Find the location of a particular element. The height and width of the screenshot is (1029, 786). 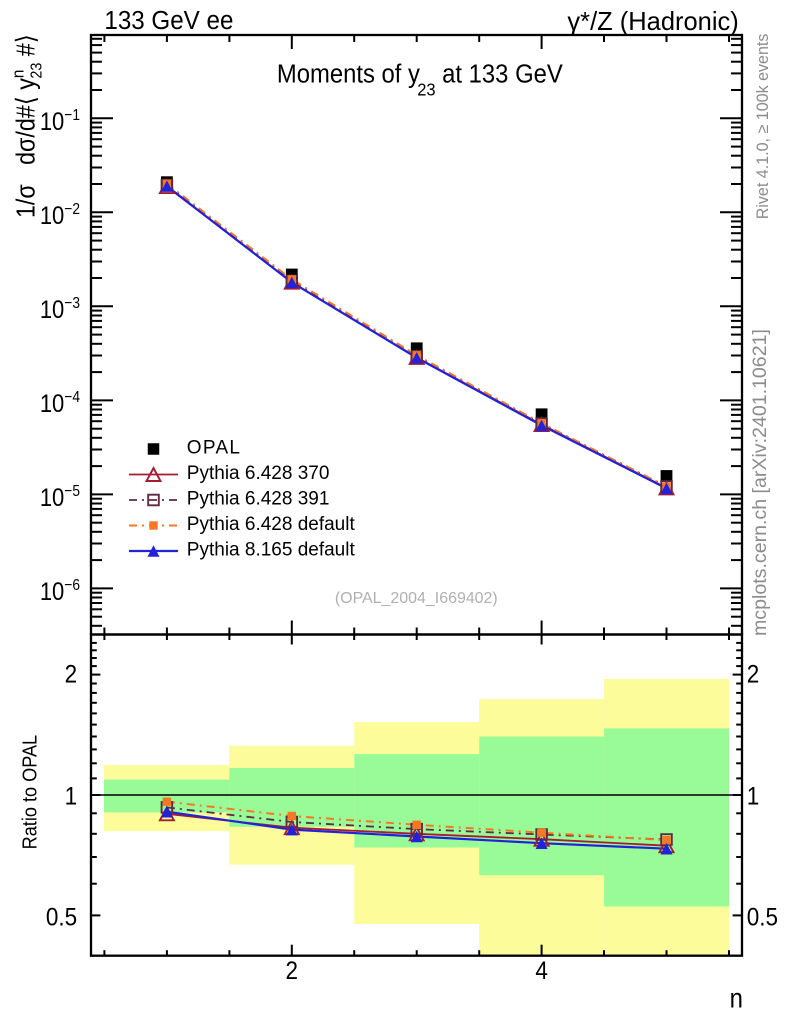

svg-text: −6 is located at coordinates (72, 585).